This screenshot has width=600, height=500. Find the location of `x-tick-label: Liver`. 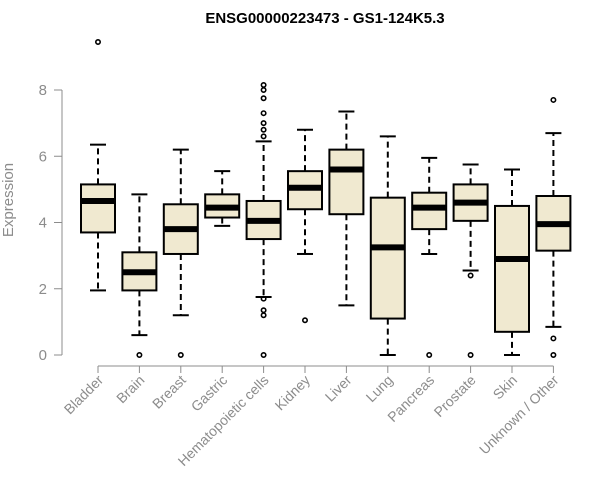

x-tick-label: Liver is located at coordinates (338, 388).